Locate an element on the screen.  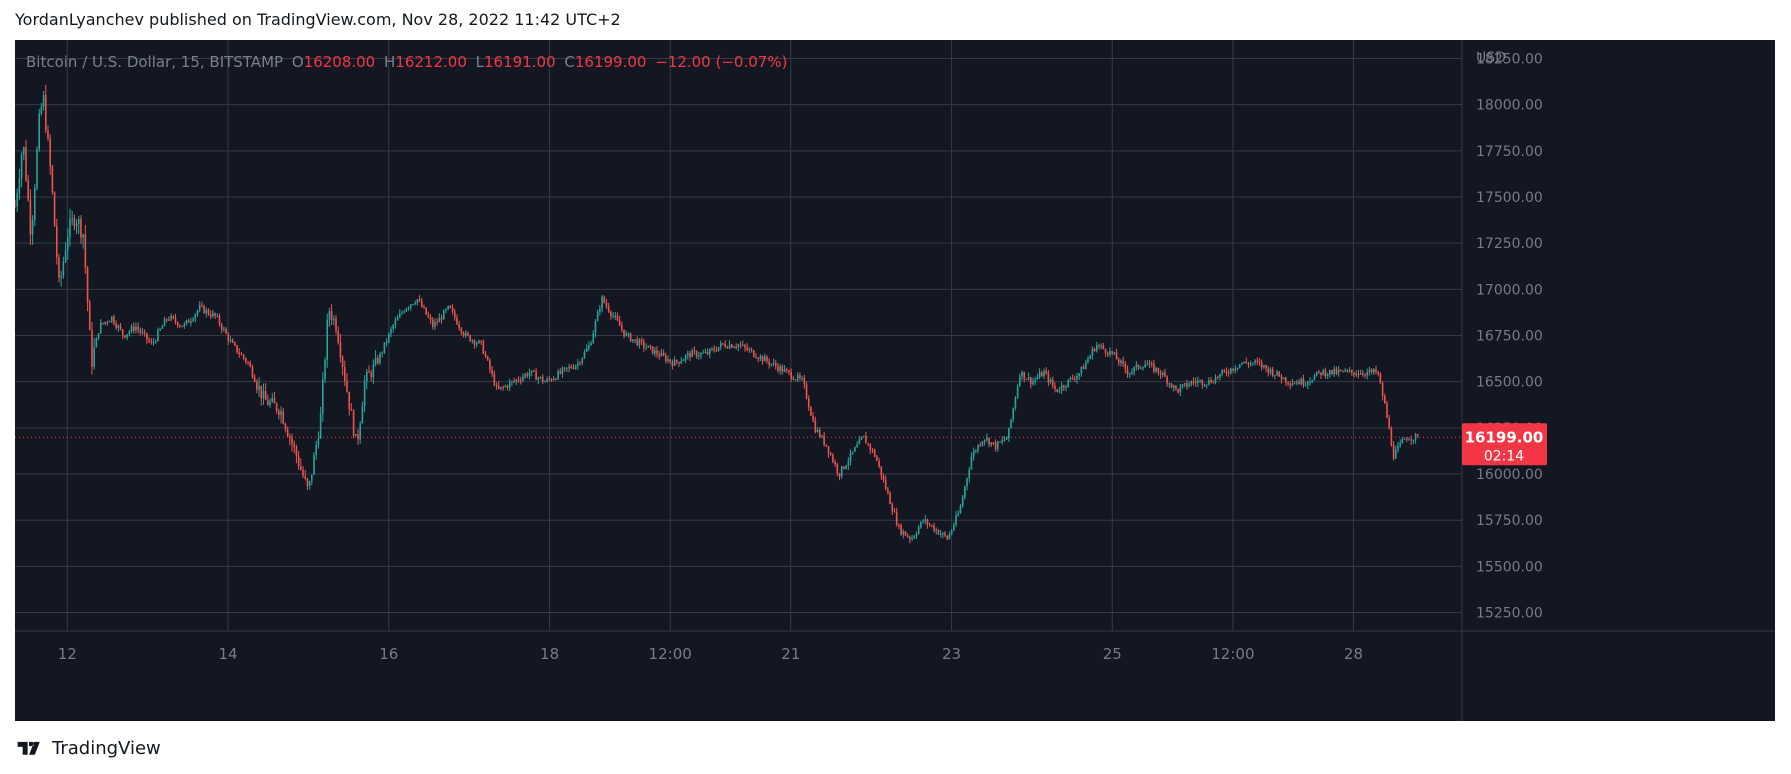
tradingview-logo-icon is located at coordinates (28, 748).